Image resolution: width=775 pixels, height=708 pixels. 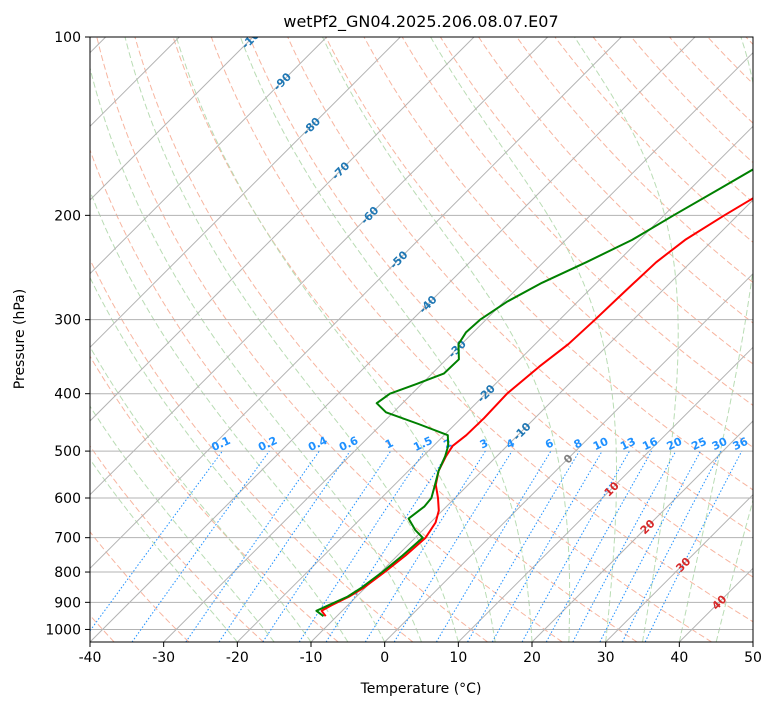 I want to click on mixing-ratio-label: 10, so click(x=601, y=444).